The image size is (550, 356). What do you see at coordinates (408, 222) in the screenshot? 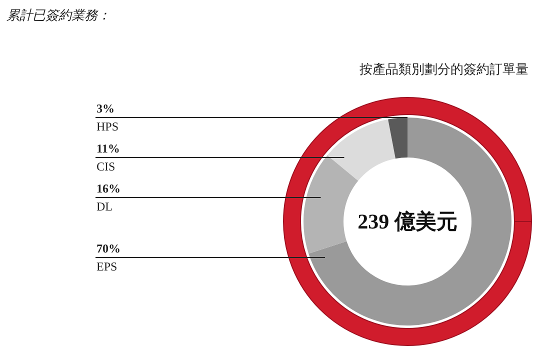
I see `text: 239 億美元` at bounding box center [408, 222].